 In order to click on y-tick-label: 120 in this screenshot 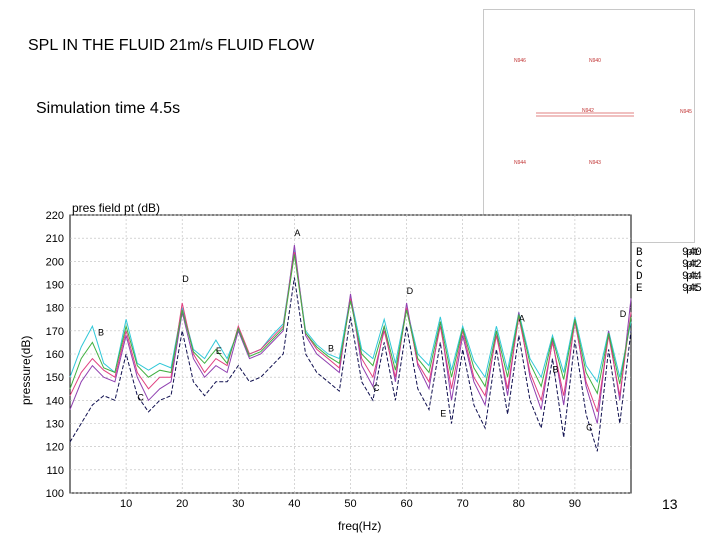, I will do `click(55, 448)`.